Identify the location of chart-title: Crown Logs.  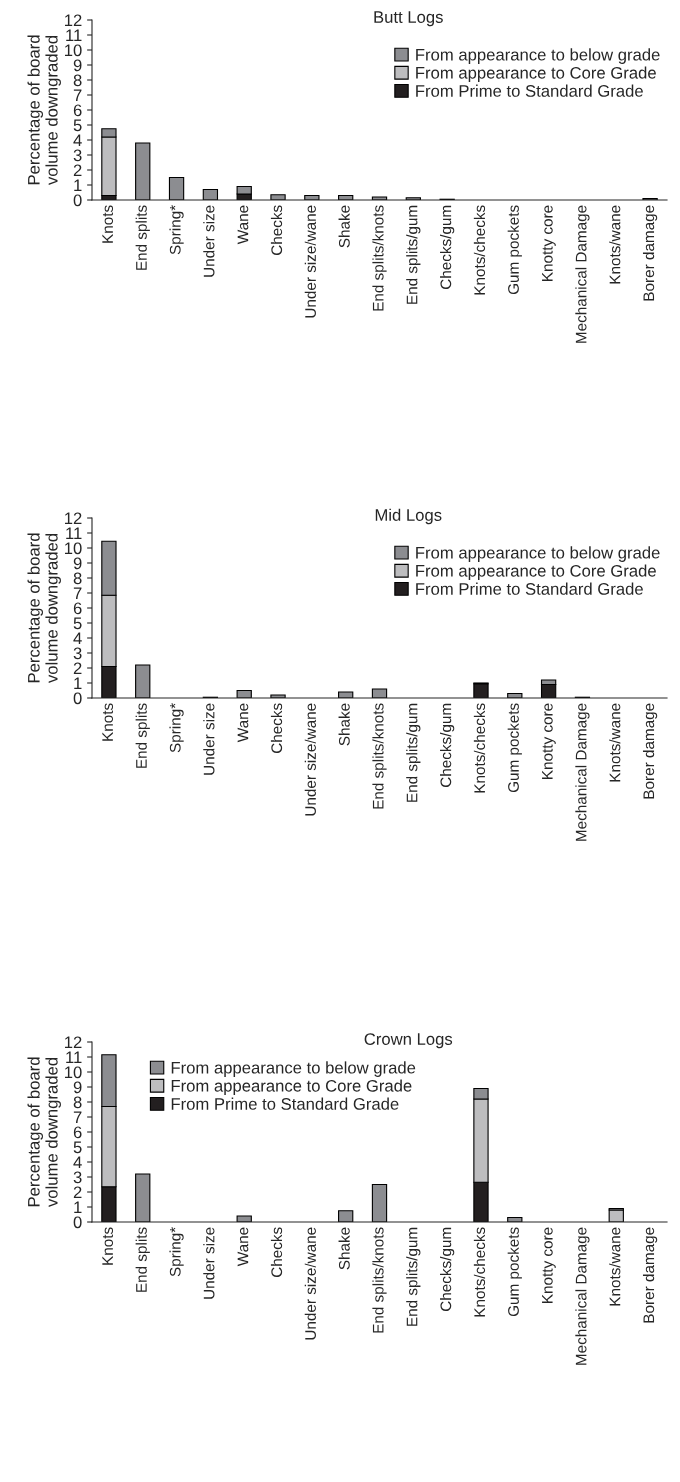
(408, 1041).